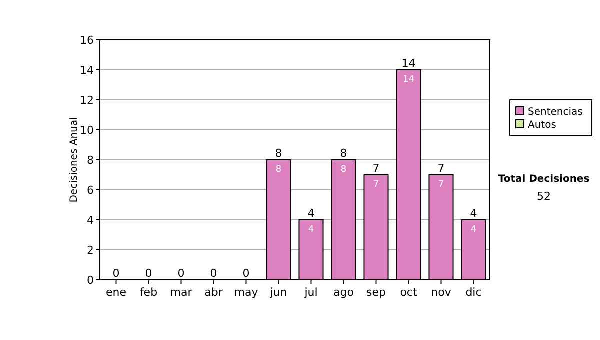 The image size is (600, 340). What do you see at coordinates (90, 280) in the screenshot?
I see `y-tick-label: 0` at bounding box center [90, 280].